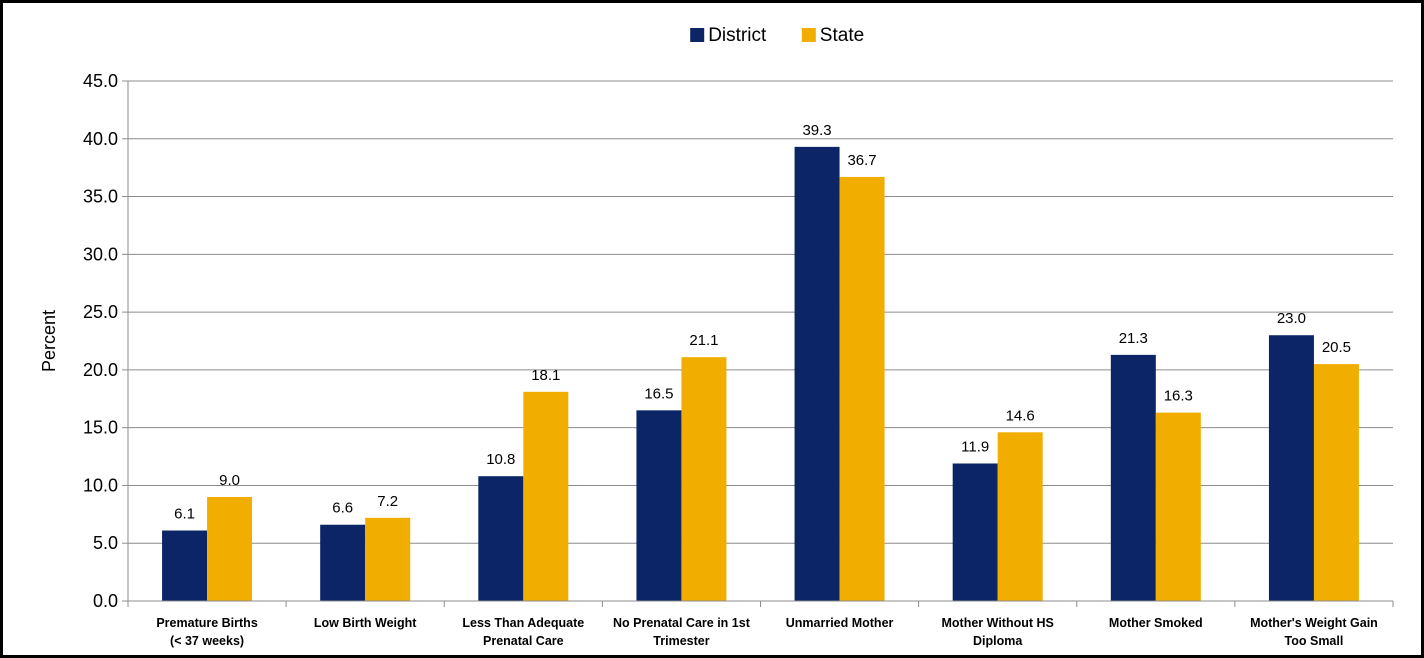  Describe the element at coordinates (100, 312) in the screenshot. I see `y-tick-label: 25.0` at that location.